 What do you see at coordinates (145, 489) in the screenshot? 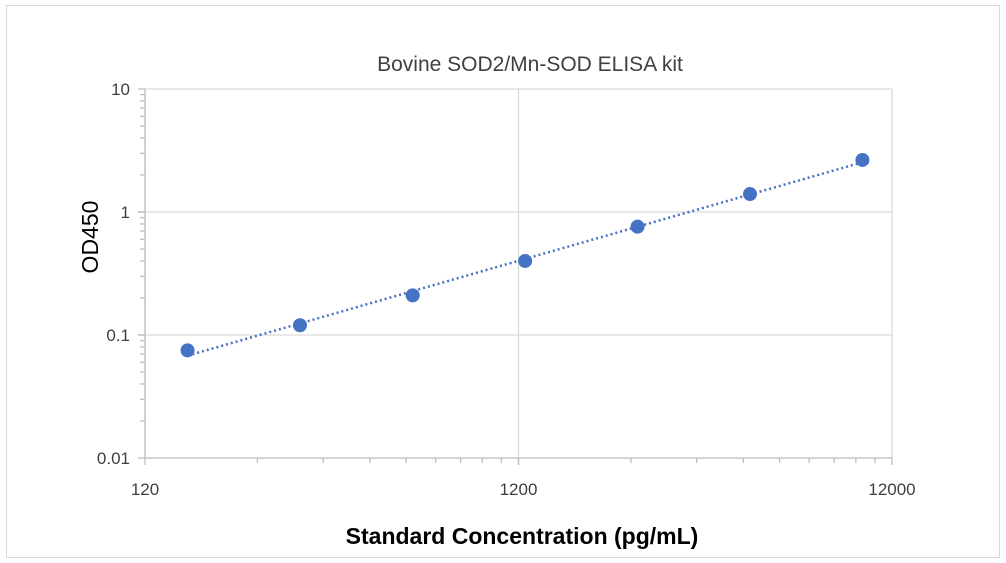
I see `x-tick-label: 120` at bounding box center [145, 489].